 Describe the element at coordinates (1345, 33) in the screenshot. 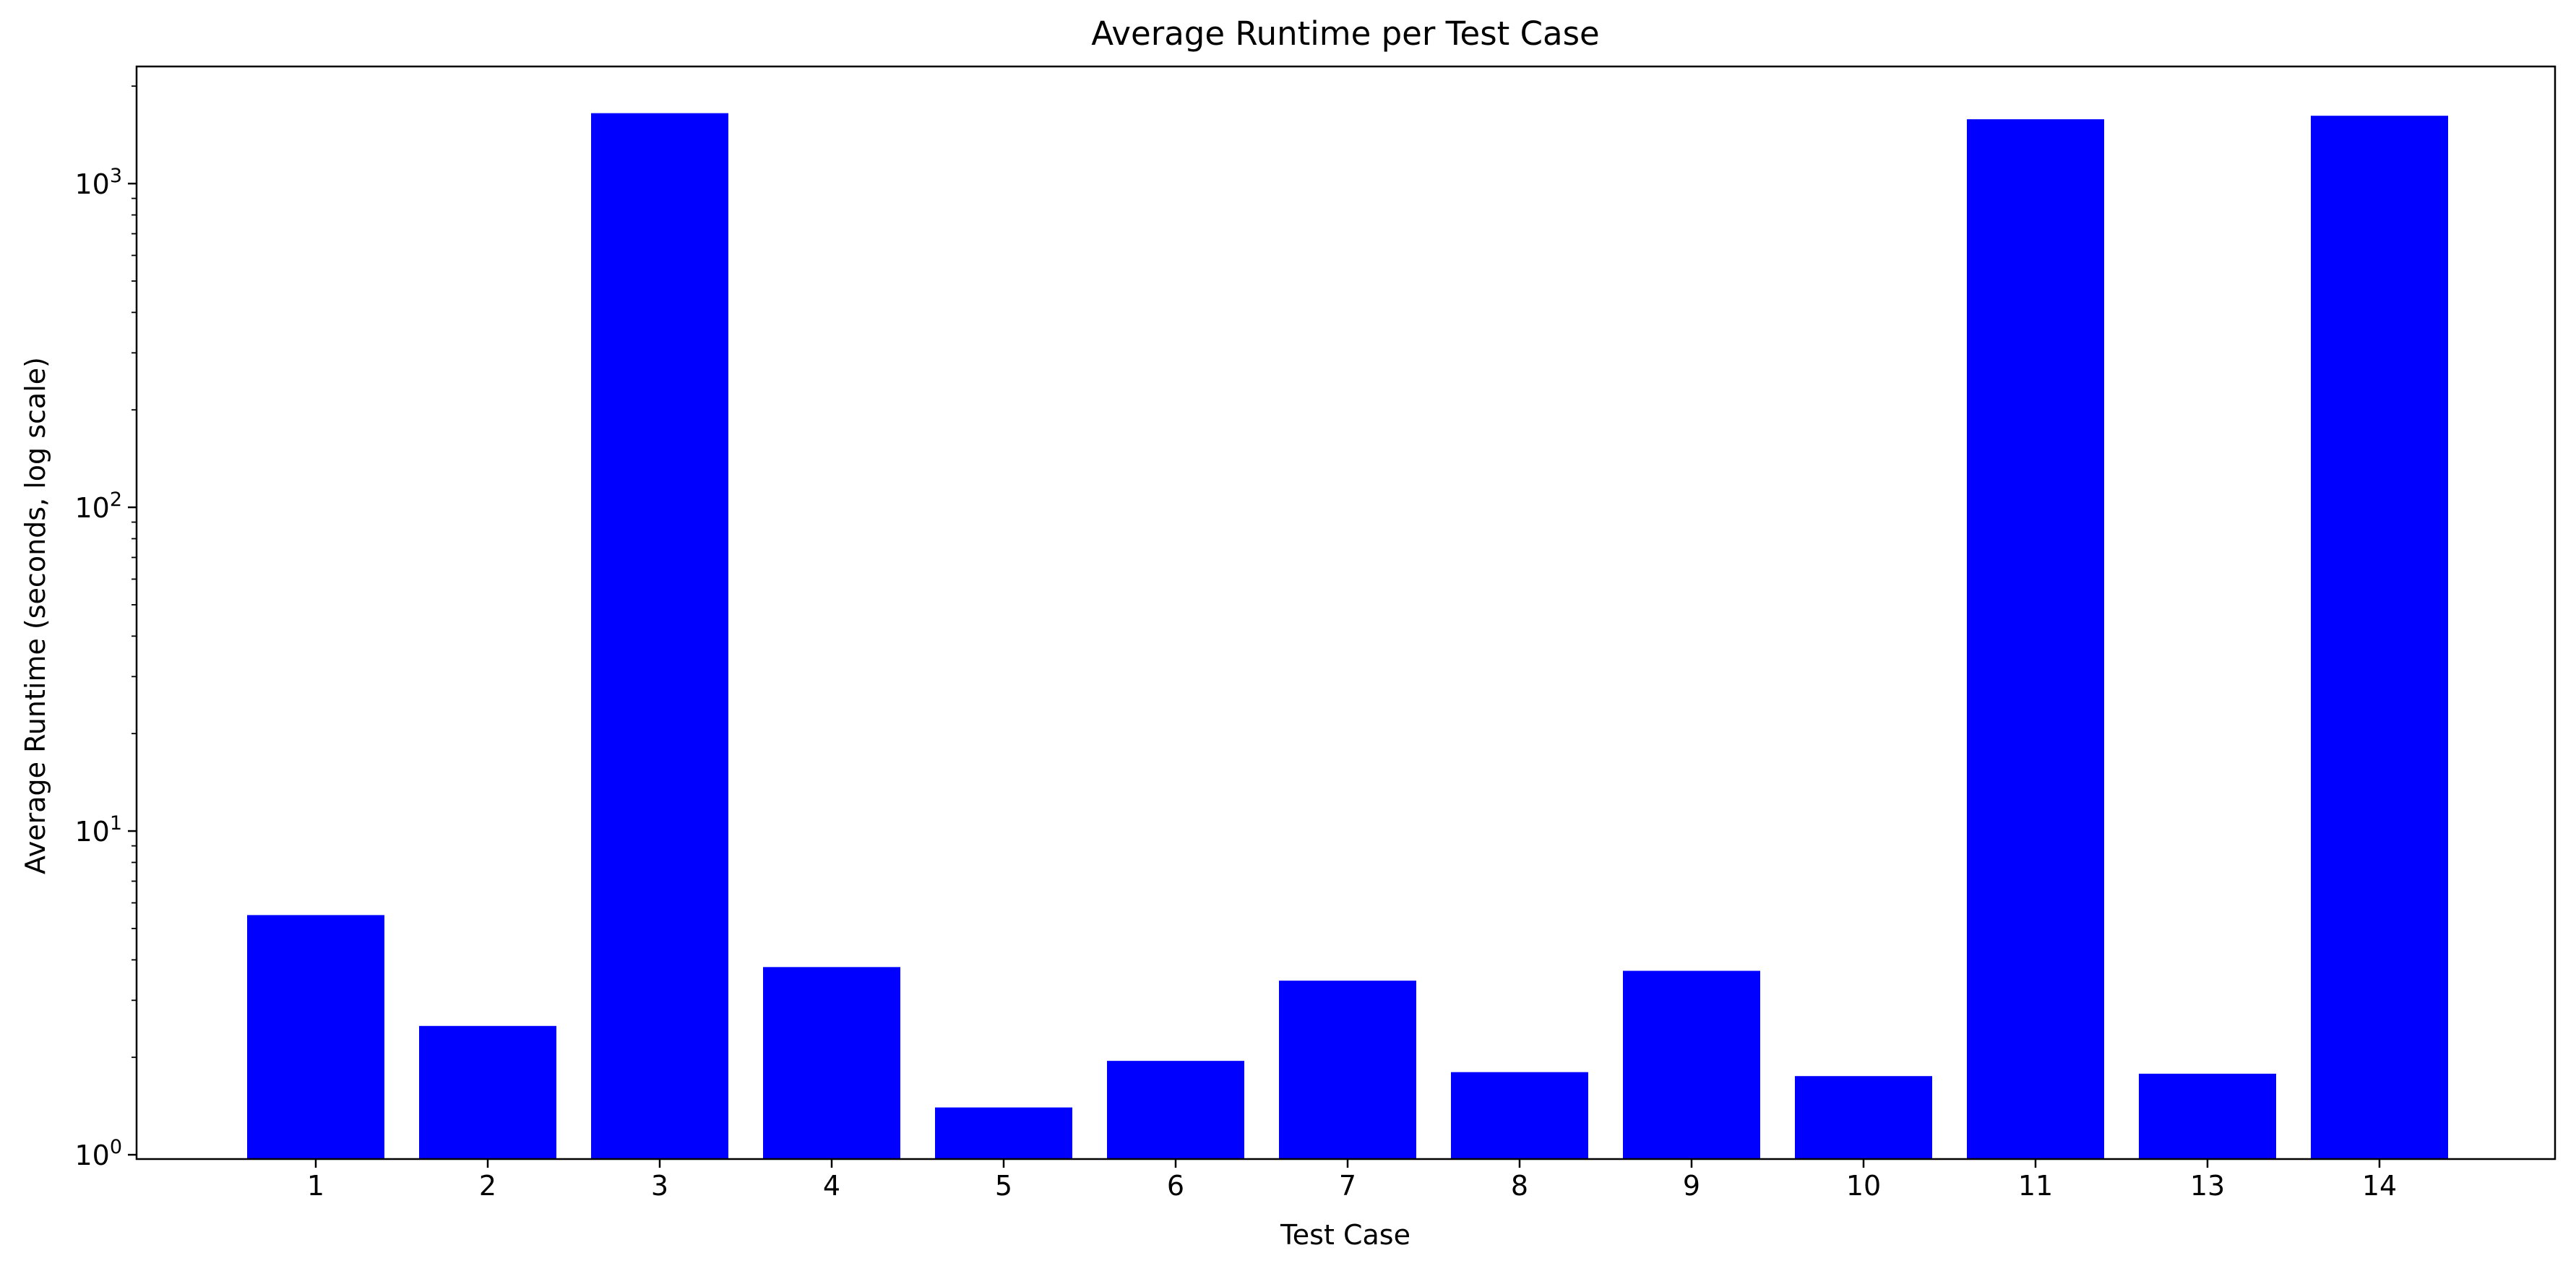

I see `chart-title: Average Runtime per Test Case` at that location.